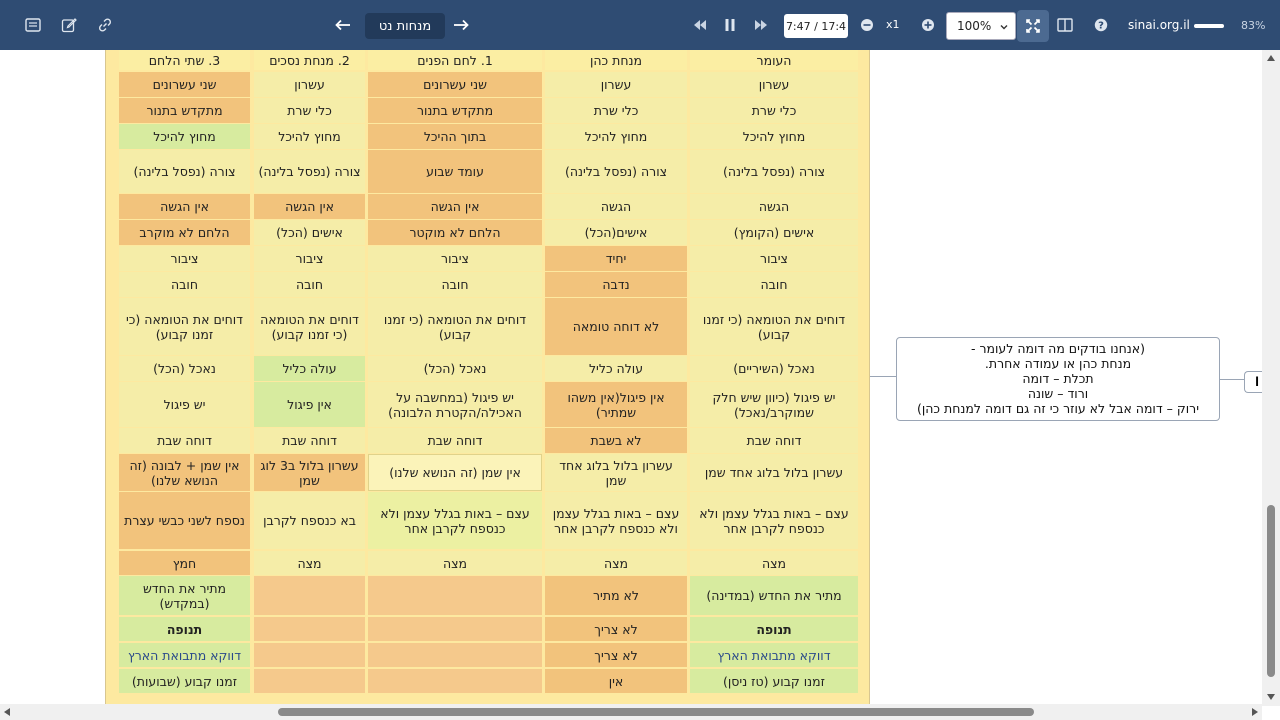 The width and height of the screenshot is (1280, 720). I want to click on table-cell: זמנו קבוע (שבועות), so click(184, 681).